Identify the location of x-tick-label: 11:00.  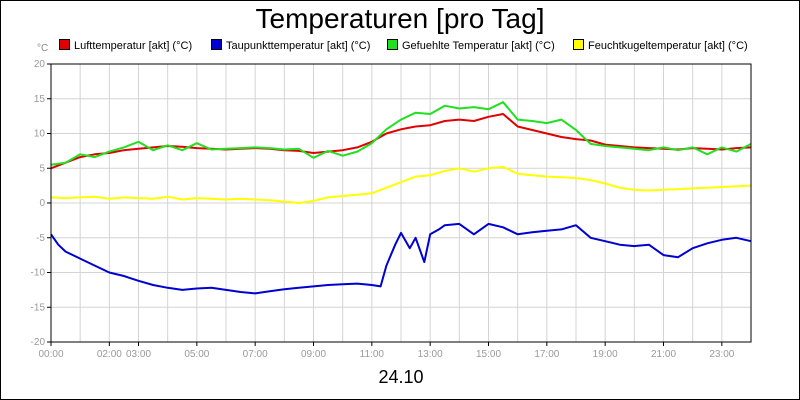
(372, 354).